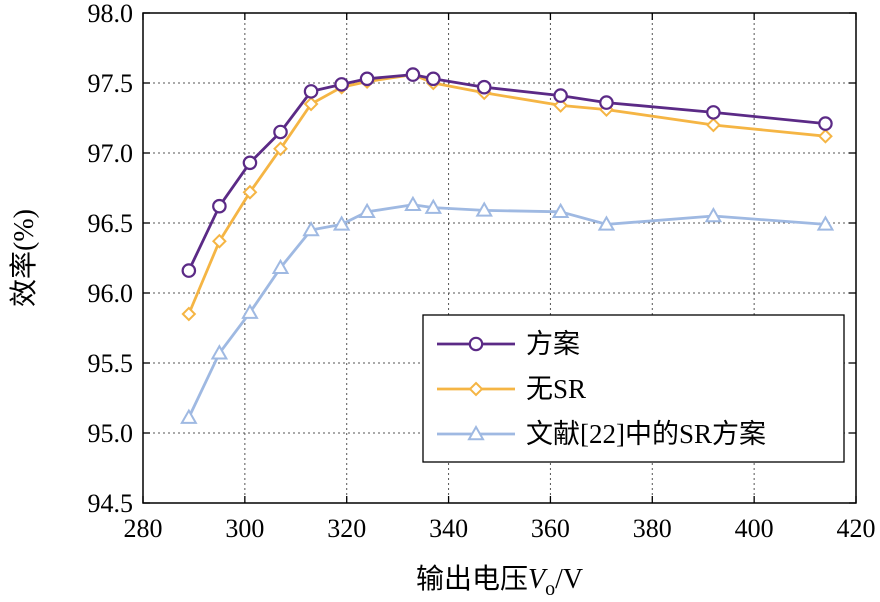 The image size is (880, 602). Describe the element at coordinates (472, 579) in the screenshot. I see `x-axis-title-main: 输出电压` at that location.